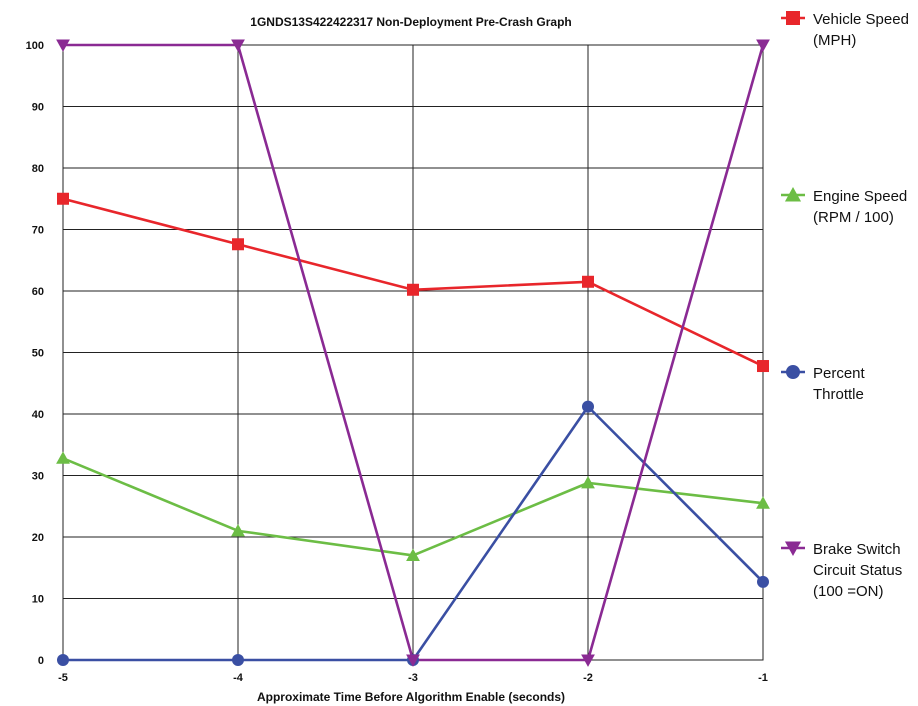 This screenshot has width=918, height=706. I want to click on y-tick-label: 80, so click(38, 169).